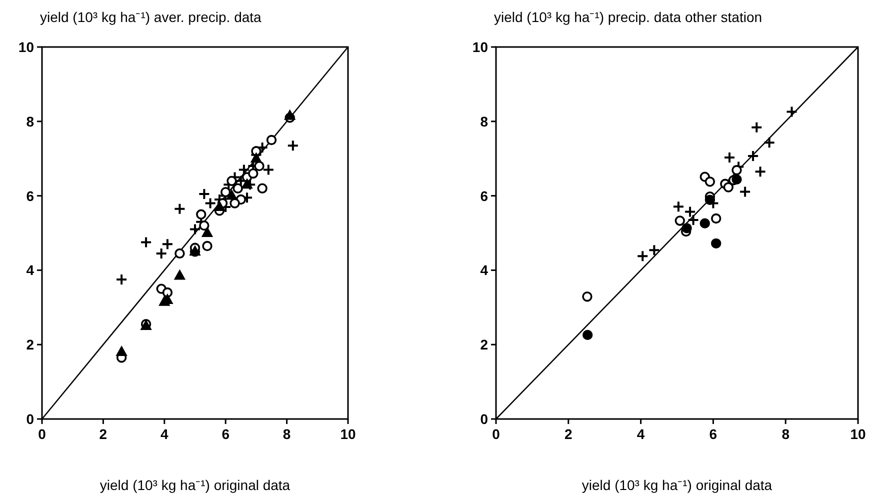  Describe the element at coordinates (628, 17) in the screenshot. I see `y-axis-title: yield (10³ kg ha⁻¹) precip. data other station` at that location.